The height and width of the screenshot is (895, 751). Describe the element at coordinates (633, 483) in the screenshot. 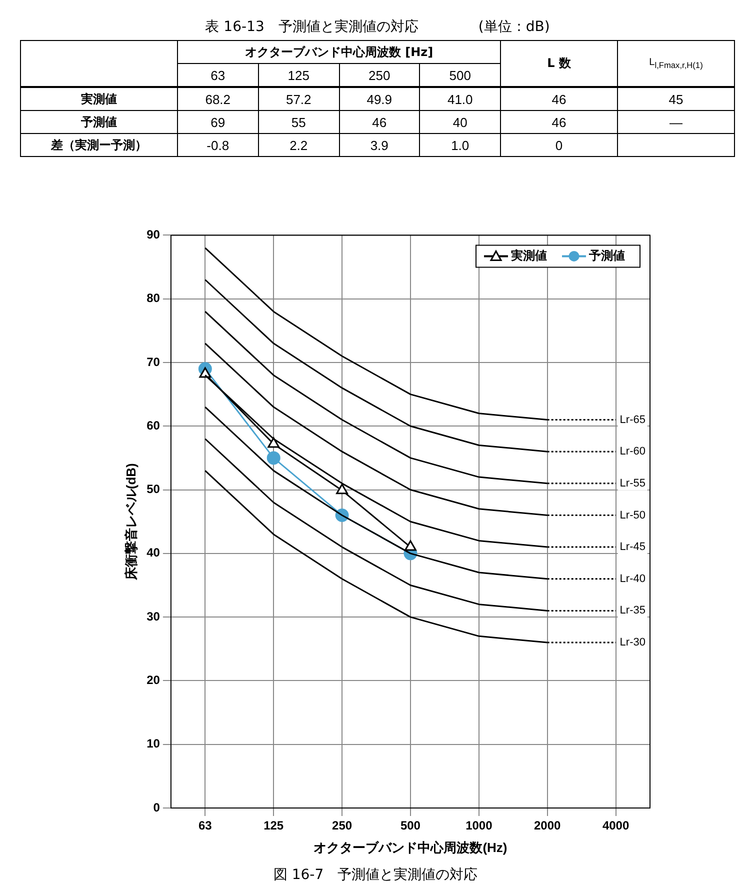

I see `series-label: Lr-55` at that location.